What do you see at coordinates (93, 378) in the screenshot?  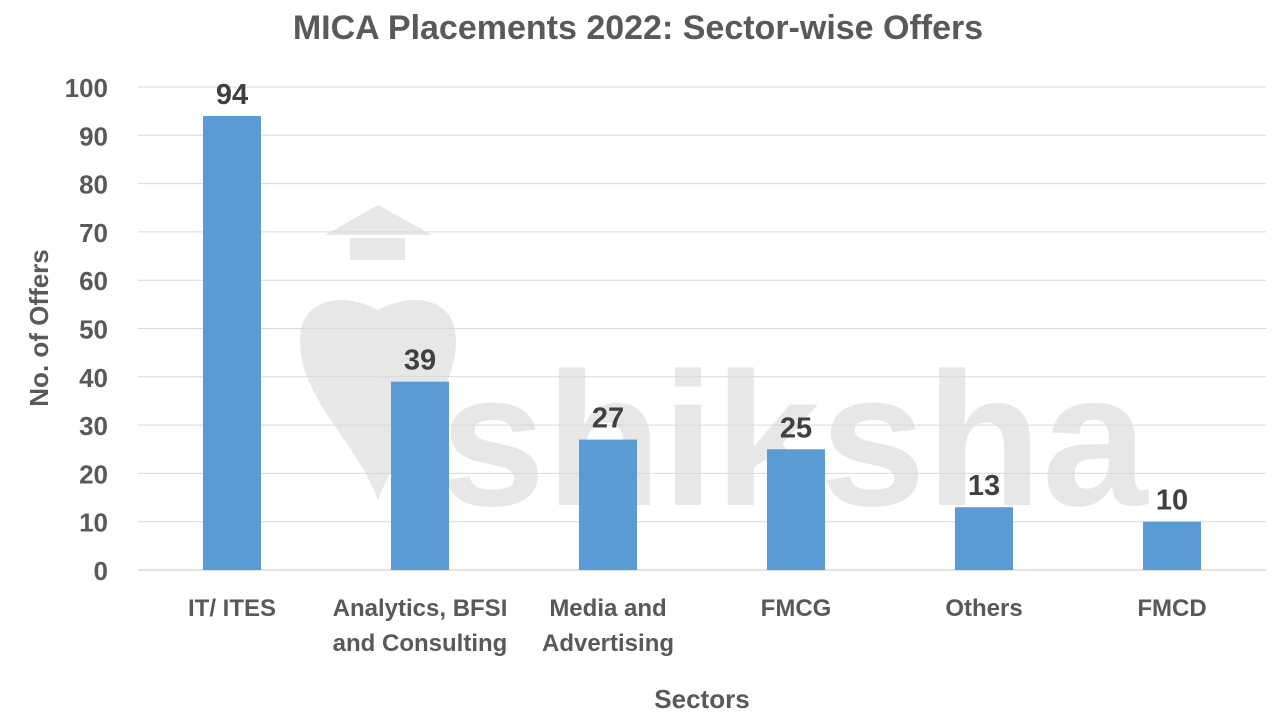 I see `y-tick-label: 40` at bounding box center [93, 378].